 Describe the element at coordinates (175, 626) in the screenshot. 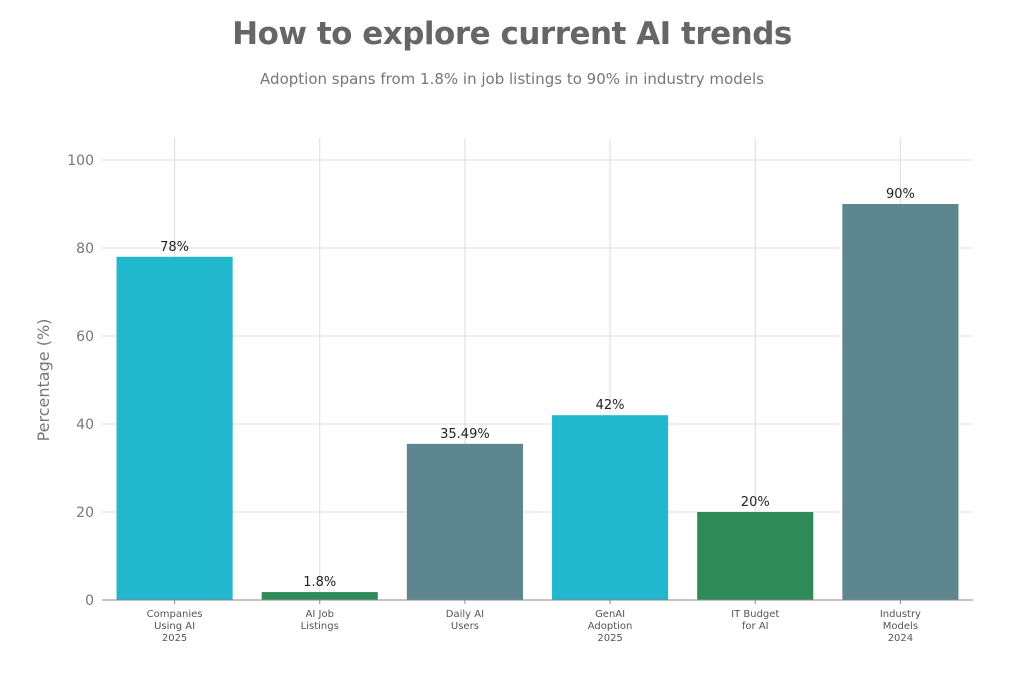

I see `x-tick-label: Companies Using AI 2025` at that location.